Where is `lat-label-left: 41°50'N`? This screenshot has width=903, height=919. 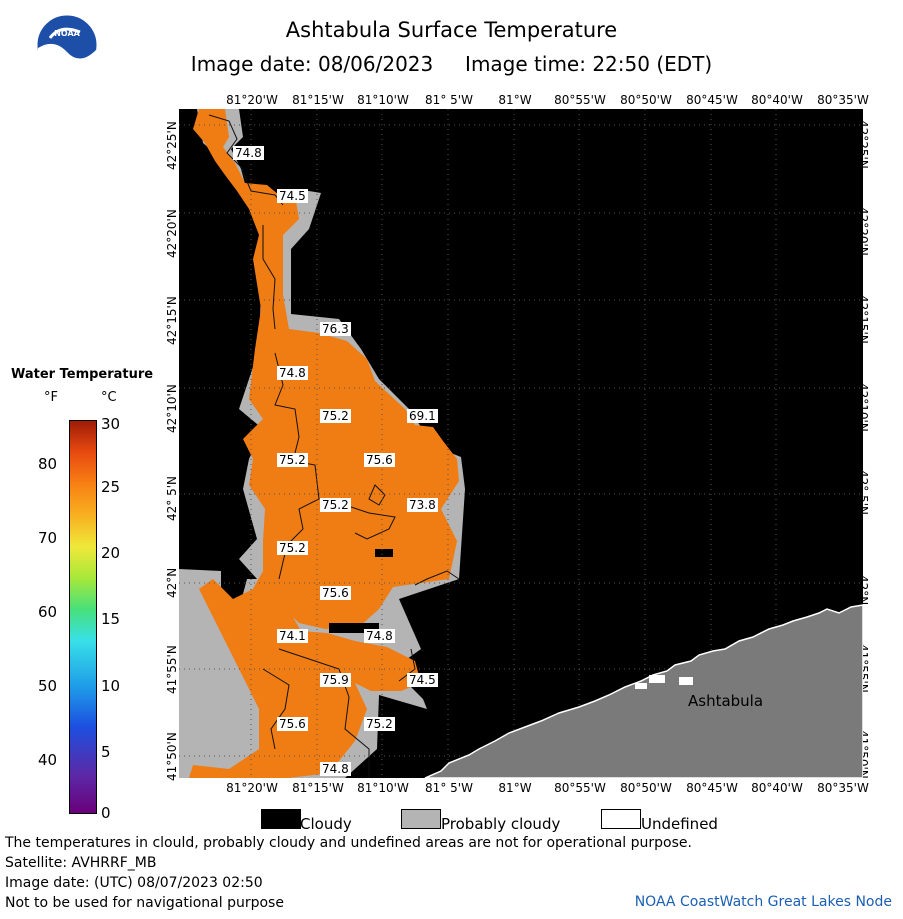 lat-label-left: 41°50'N is located at coordinates (172, 756).